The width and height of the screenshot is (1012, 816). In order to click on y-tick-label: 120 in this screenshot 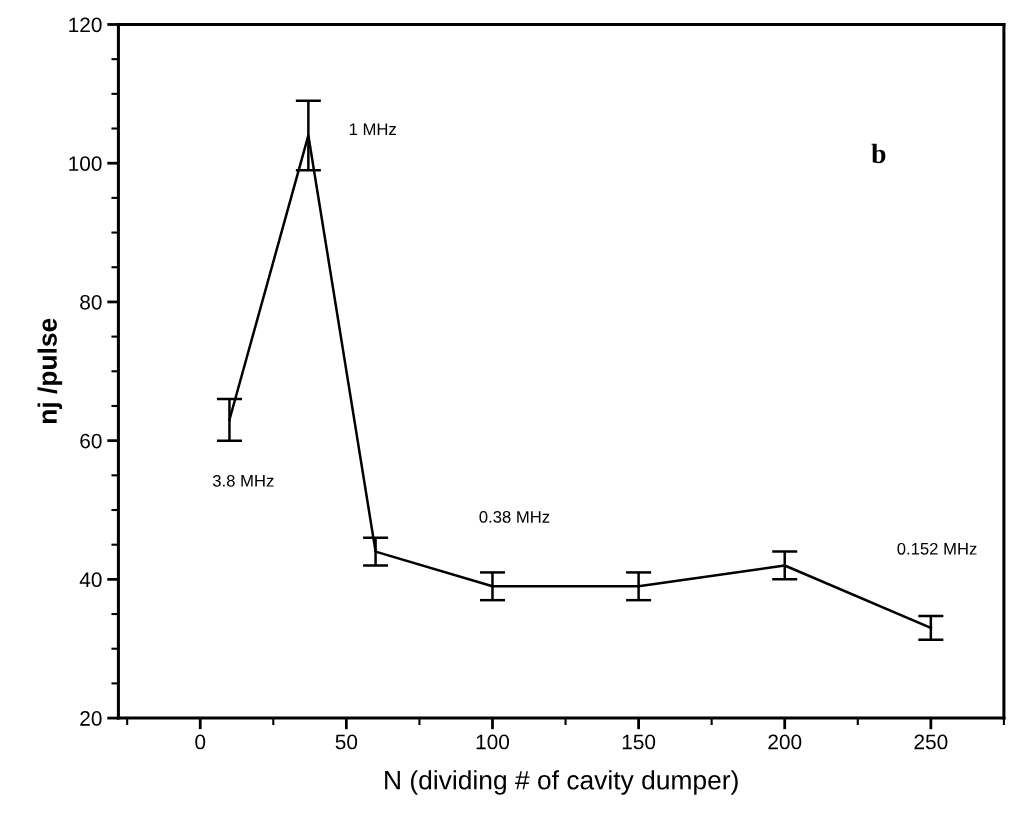, I will do `click(85, 25)`.